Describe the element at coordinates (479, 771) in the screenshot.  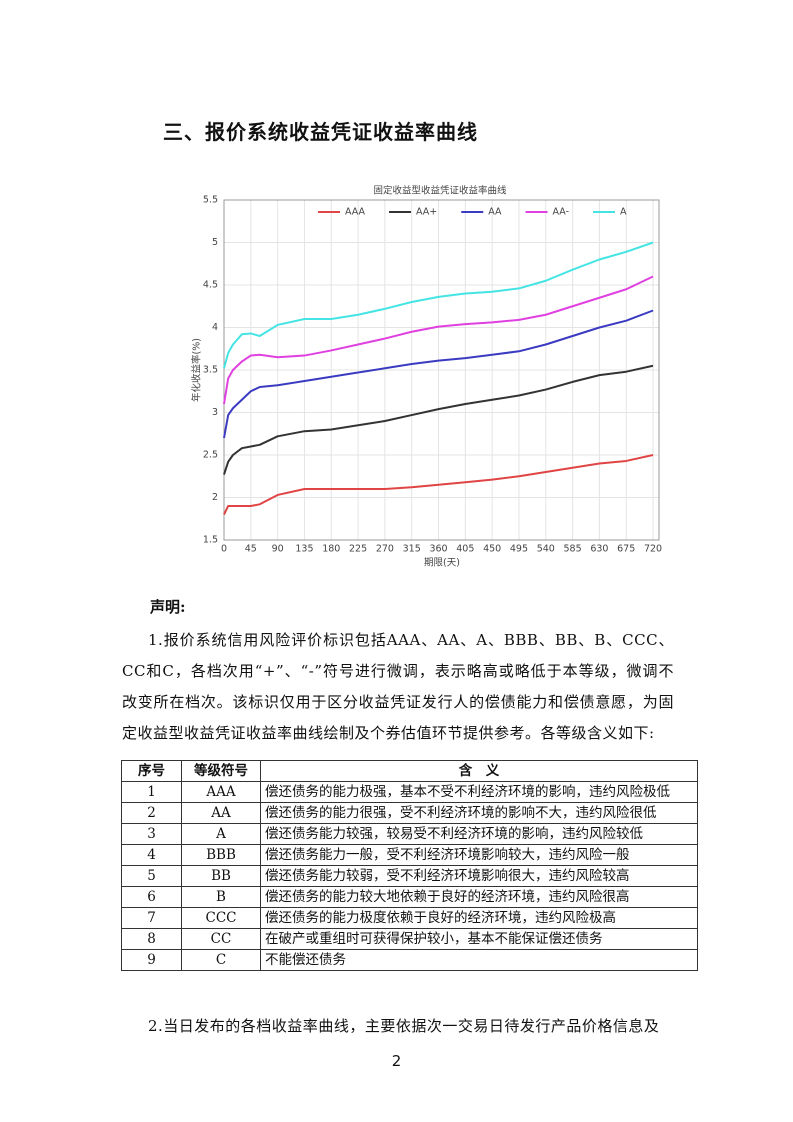
I see `table-cell: 含 义` at that location.